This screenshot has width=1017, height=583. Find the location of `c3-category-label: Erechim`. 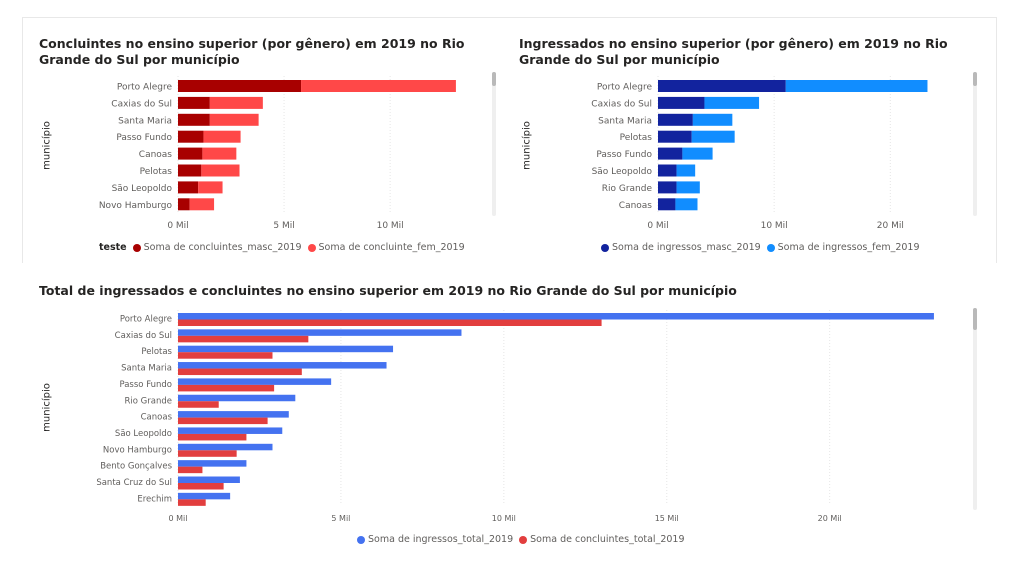

c3-category-label: Erechim is located at coordinates (154, 499).